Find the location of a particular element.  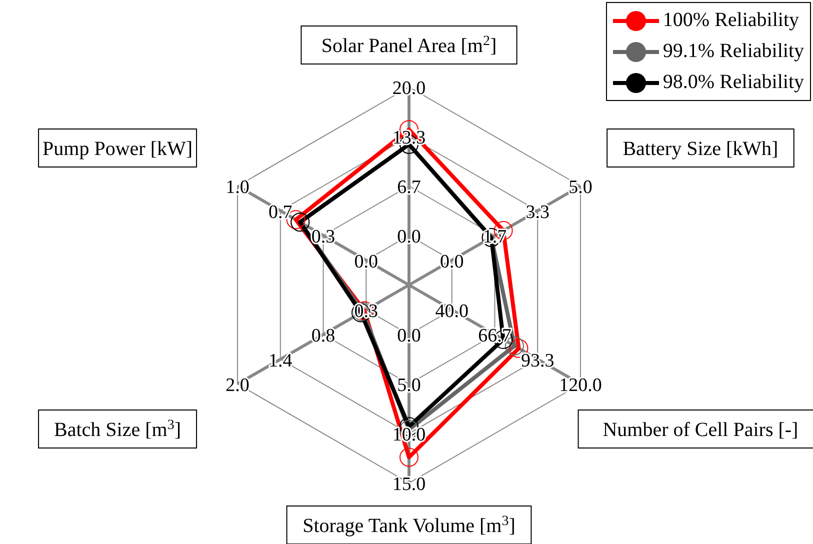

spoke-label: Number of Cell Pairs [-] is located at coordinates (700, 430).